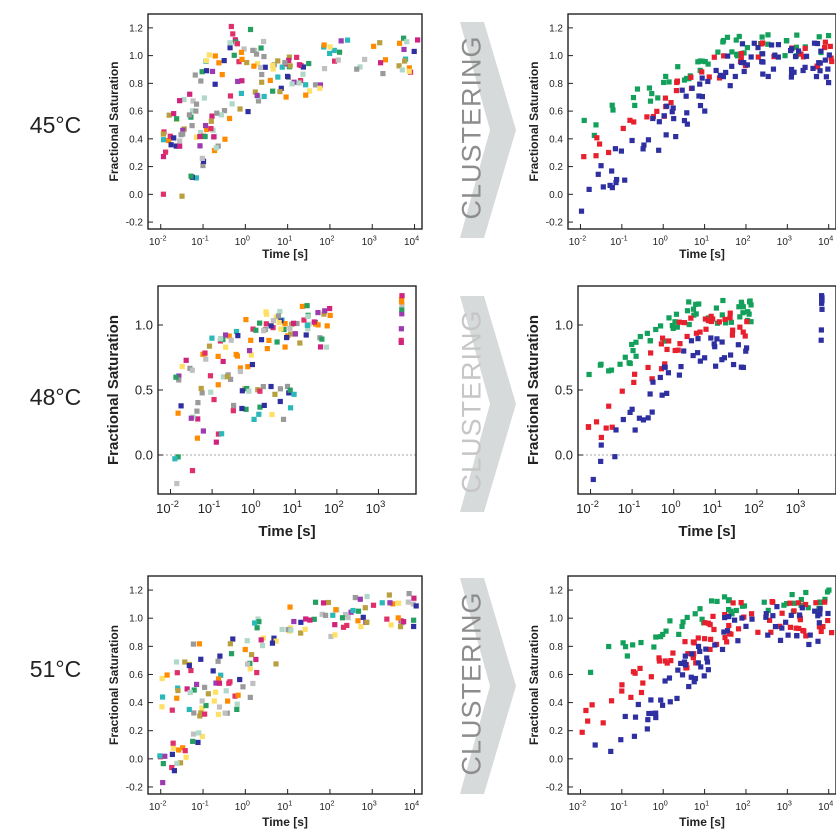 This screenshot has height=831, width=836. I want to click on y-axis-label: Fractional Saturation, so click(534, 685).